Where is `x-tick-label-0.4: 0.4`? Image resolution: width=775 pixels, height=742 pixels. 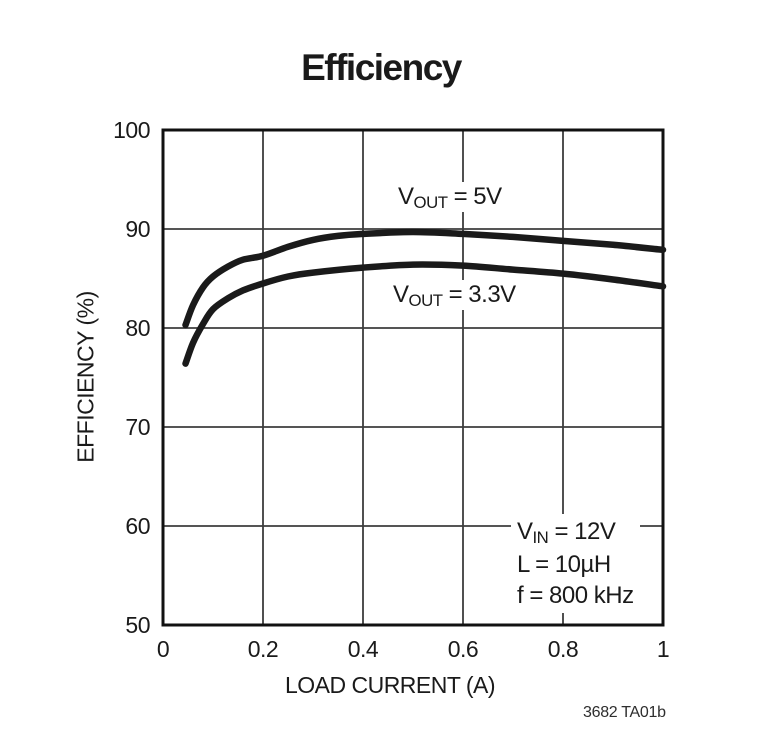 x-tick-label-0.4: 0.4 is located at coordinates (363, 649).